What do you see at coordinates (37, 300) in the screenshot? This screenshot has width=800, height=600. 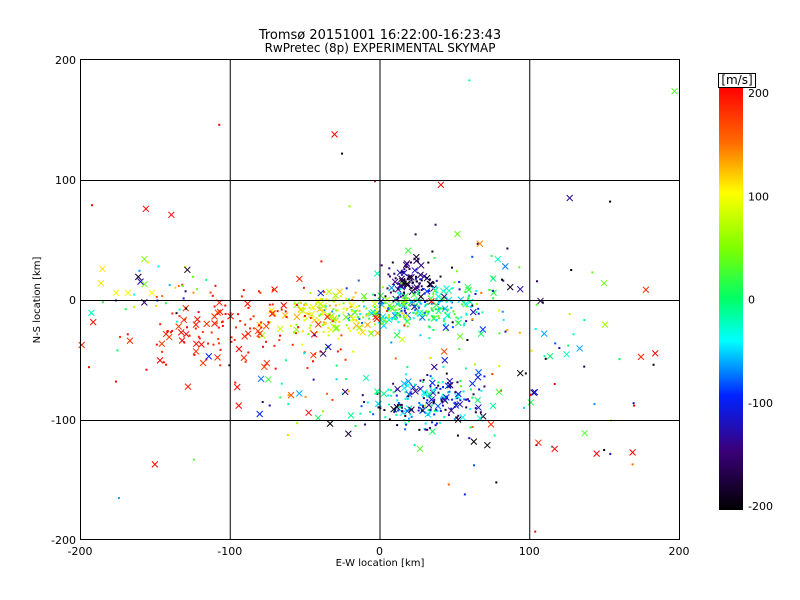 I see `y-axis-label: N-S location [km]` at bounding box center [37, 300].